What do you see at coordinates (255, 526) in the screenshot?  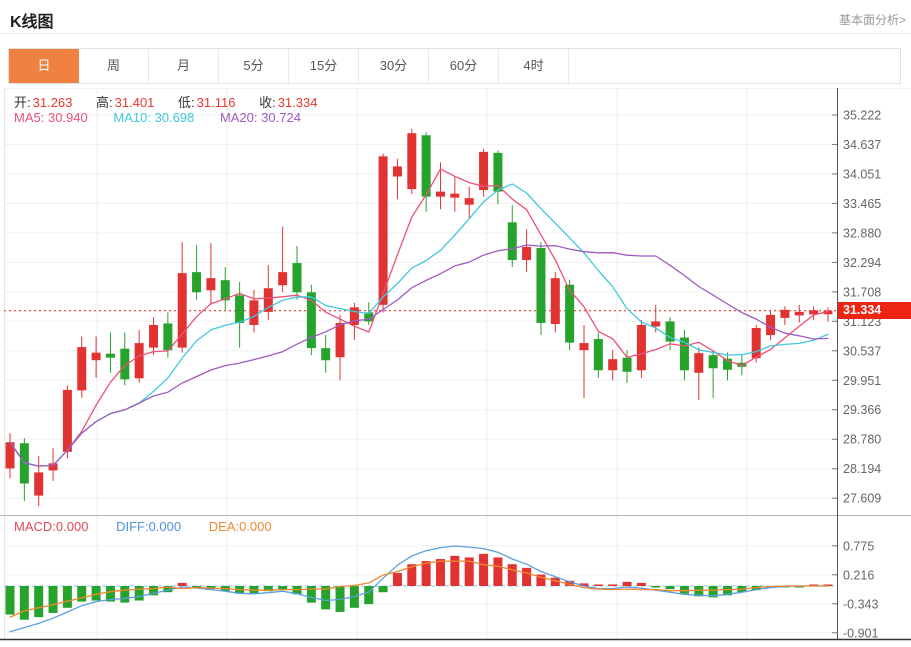 I see `dea-value: 0.000` at bounding box center [255, 526].